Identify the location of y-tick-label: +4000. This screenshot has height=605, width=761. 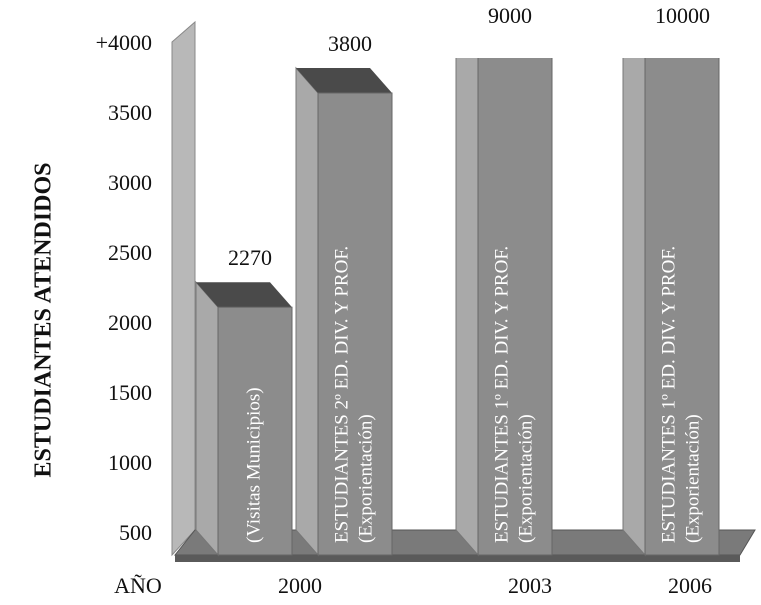
(124, 42).